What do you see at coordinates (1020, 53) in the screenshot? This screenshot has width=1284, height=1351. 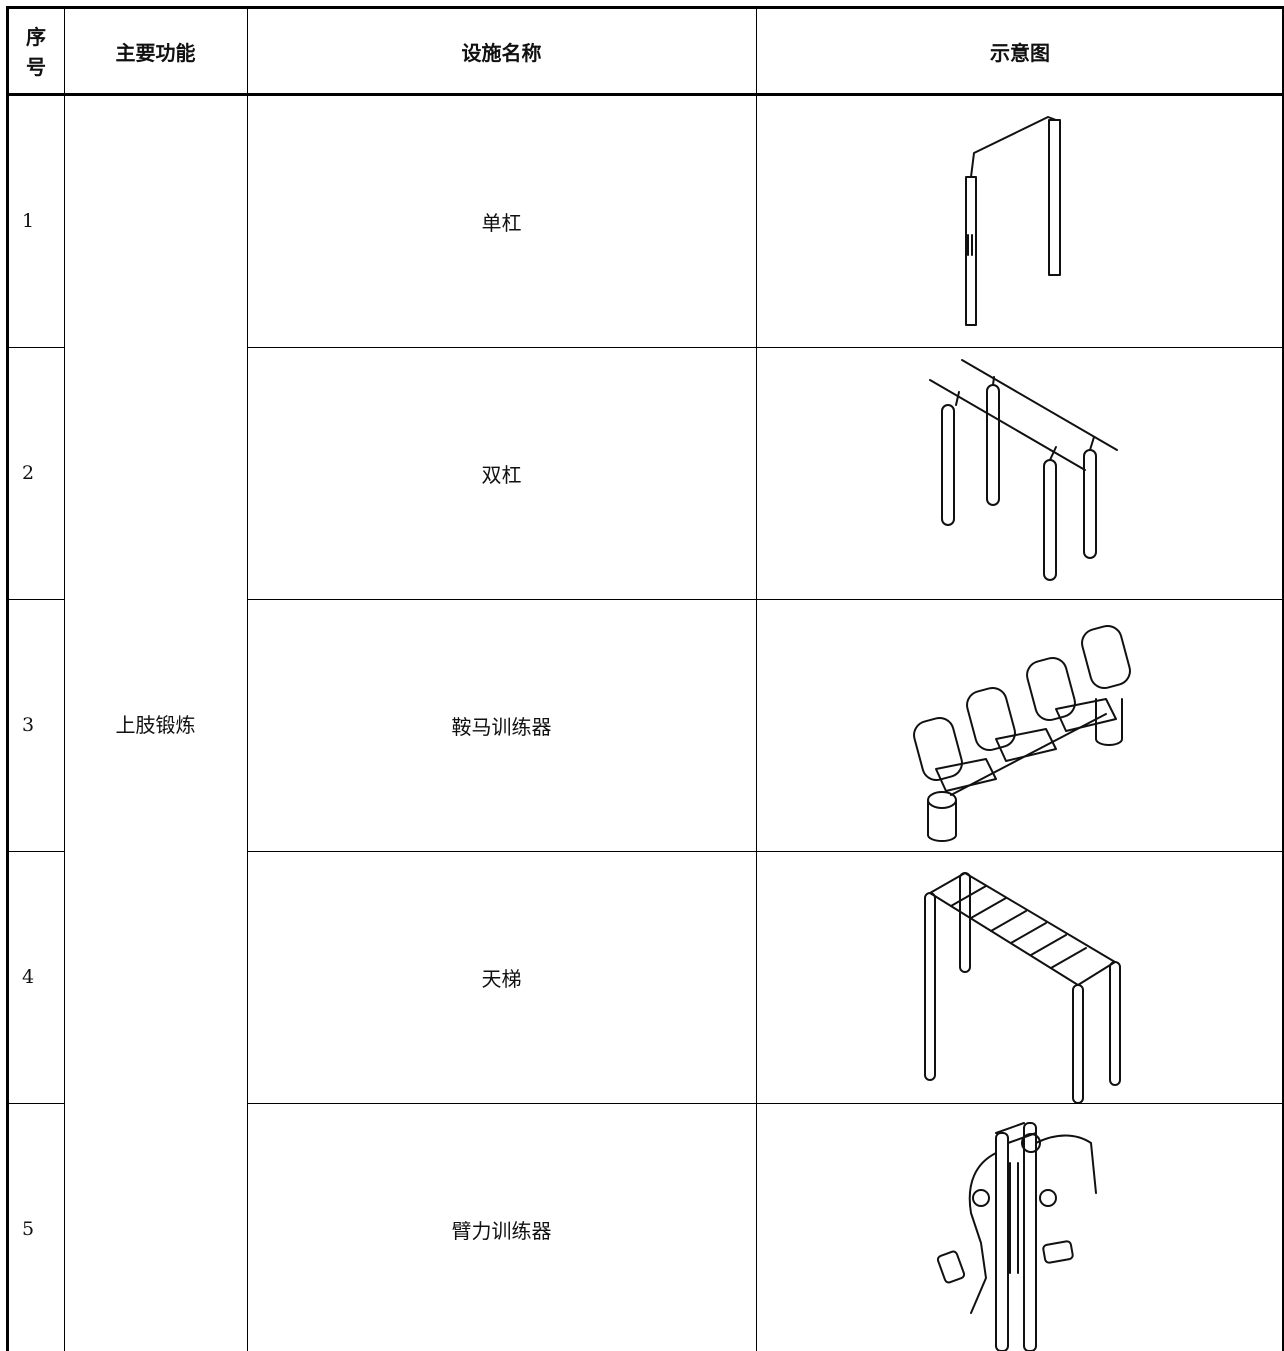 I see `header-cell: 示意图` at bounding box center [1020, 53].